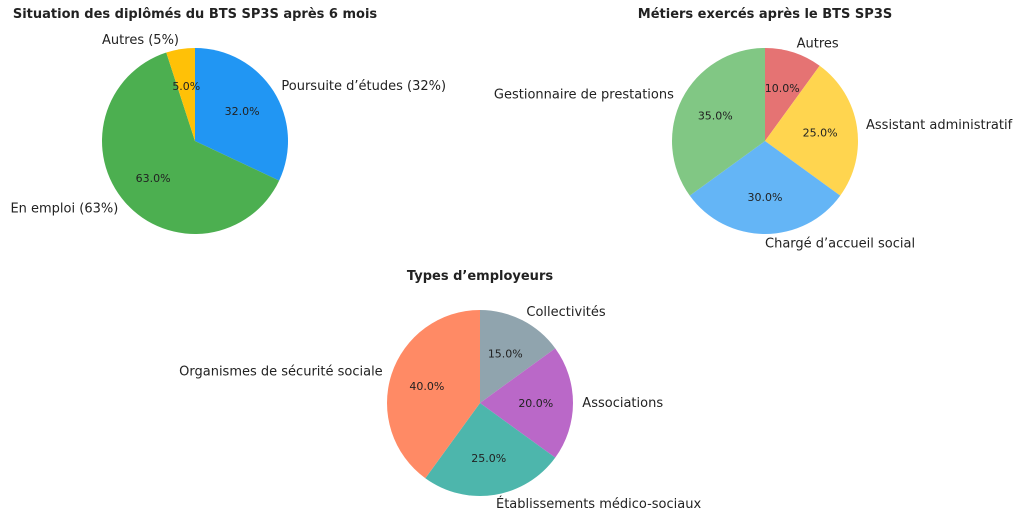 This screenshot has width=1024, height=529. Describe the element at coordinates (153, 178) in the screenshot. I see `pie-pct-label: 63.0%` at that location.